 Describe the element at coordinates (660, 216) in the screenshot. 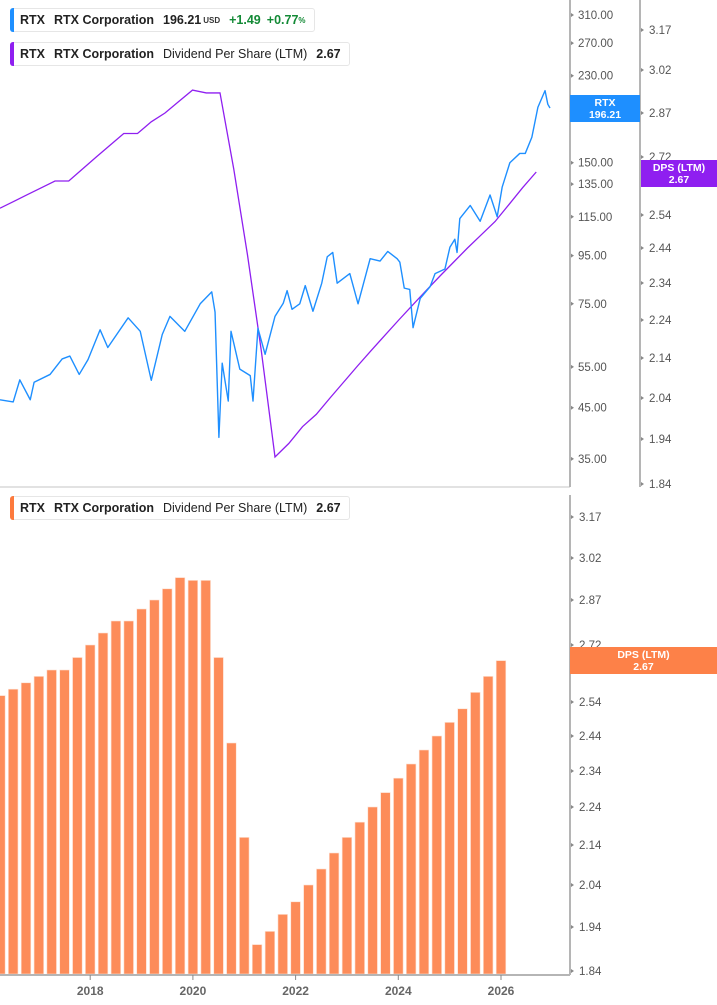

I see `dps-tick-label: 2.54` at that location.